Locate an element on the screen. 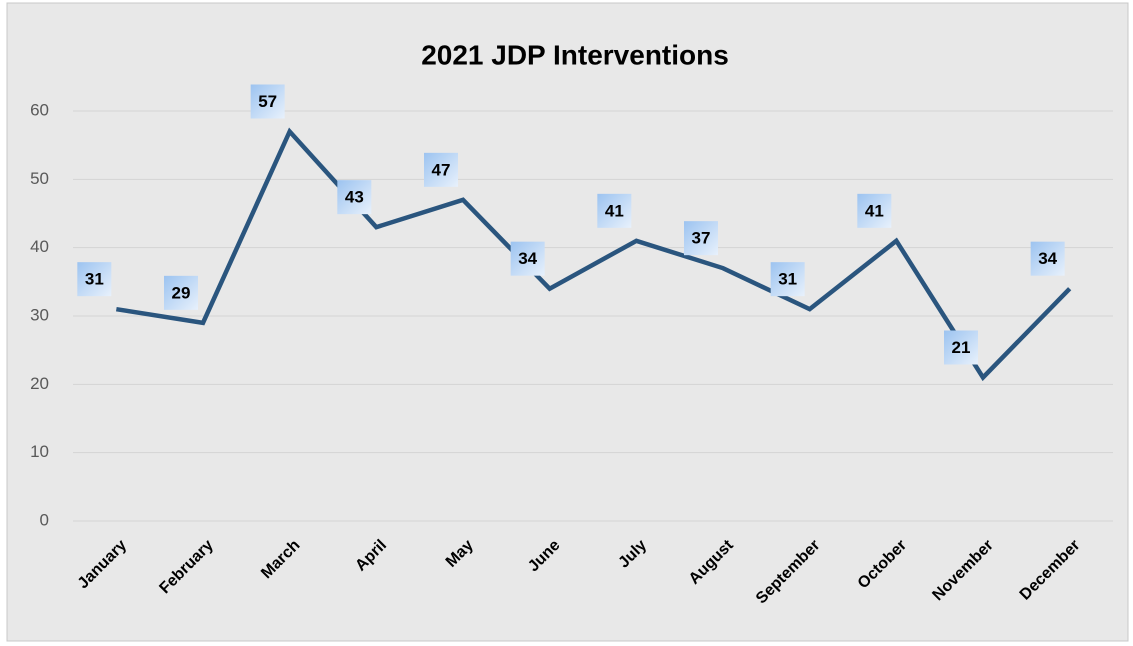  data-label: 37 is located at coordinates (701, 238).